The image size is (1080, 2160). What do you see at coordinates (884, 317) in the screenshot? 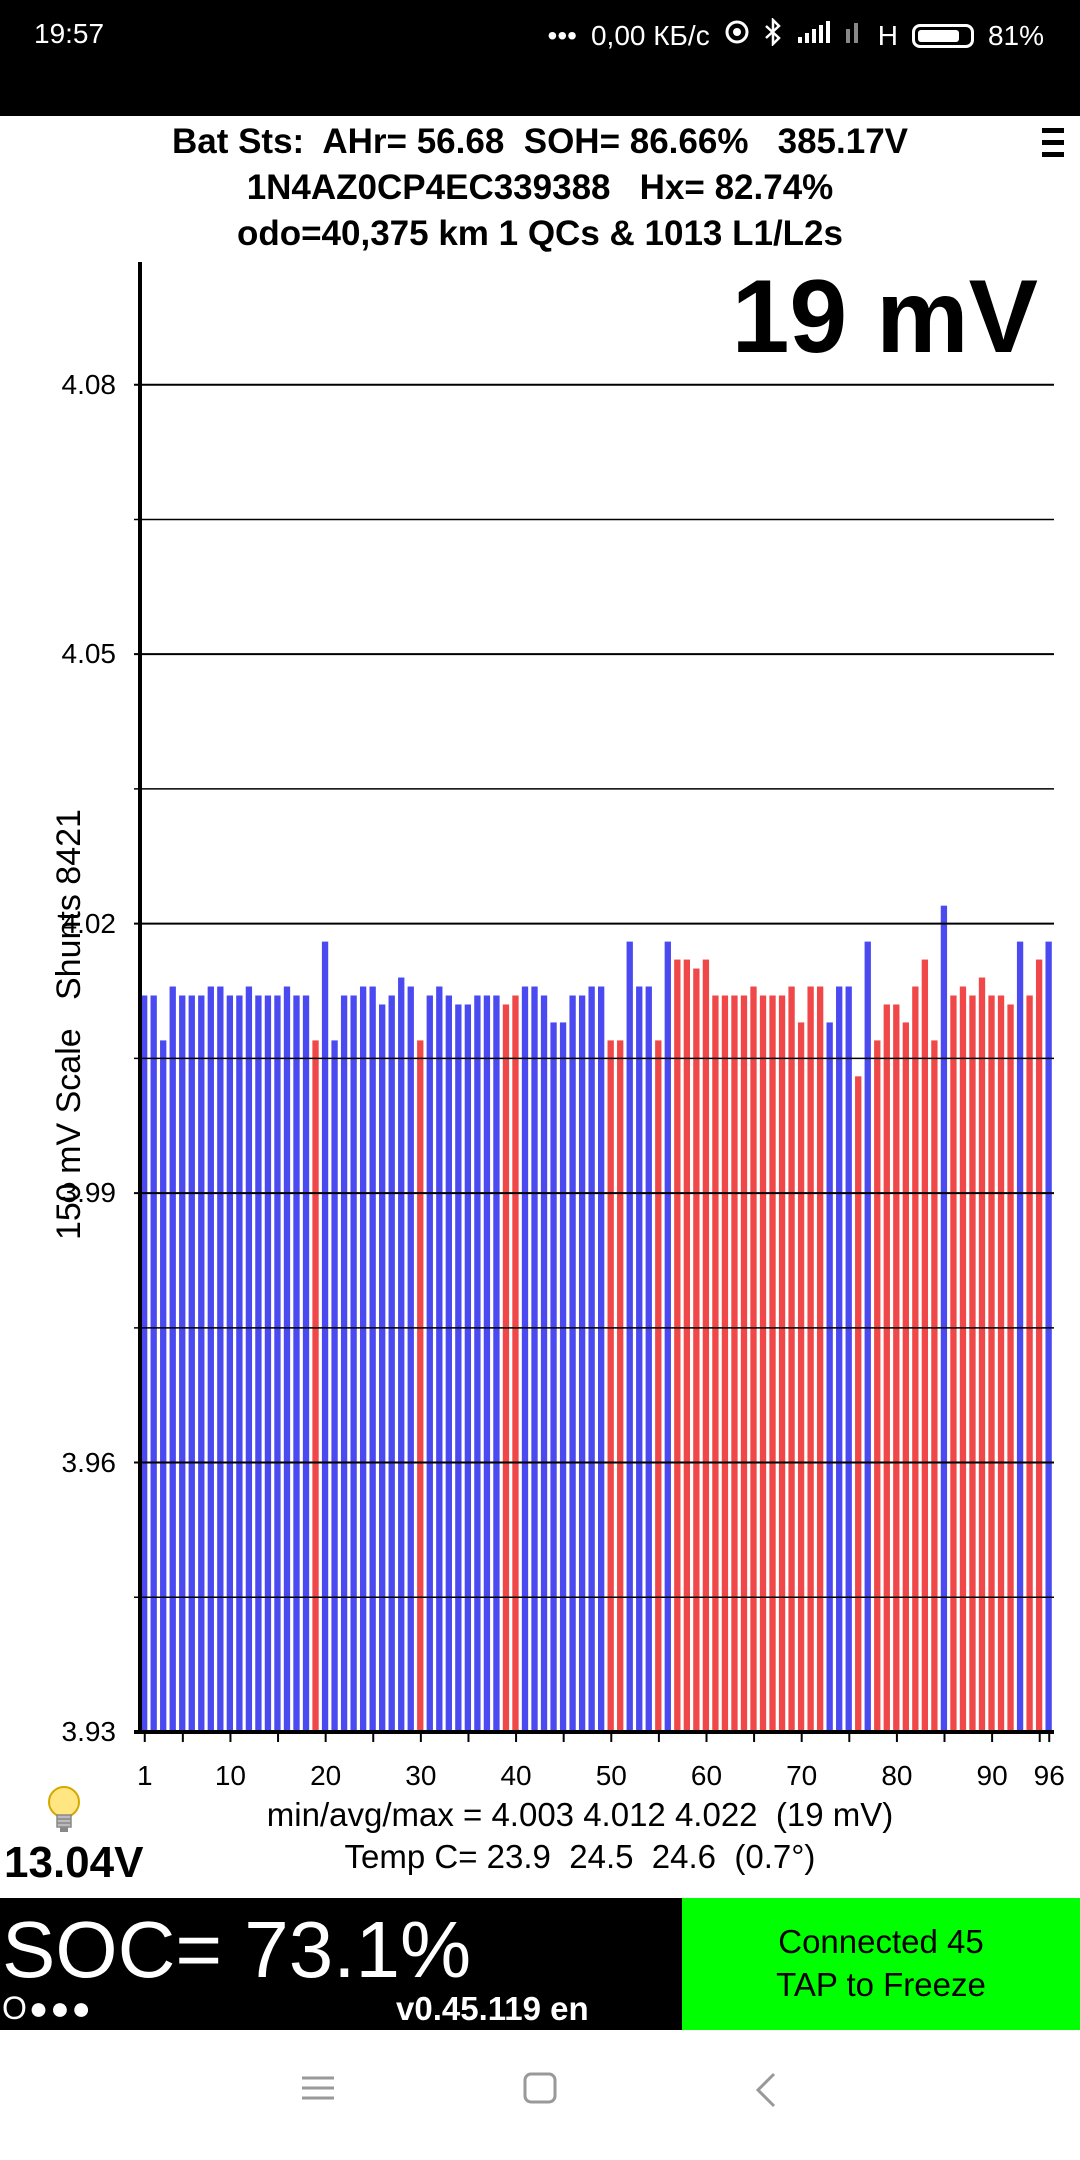
I see `voltage-spread-label: 19 mV` at bounding box center [884, 317].